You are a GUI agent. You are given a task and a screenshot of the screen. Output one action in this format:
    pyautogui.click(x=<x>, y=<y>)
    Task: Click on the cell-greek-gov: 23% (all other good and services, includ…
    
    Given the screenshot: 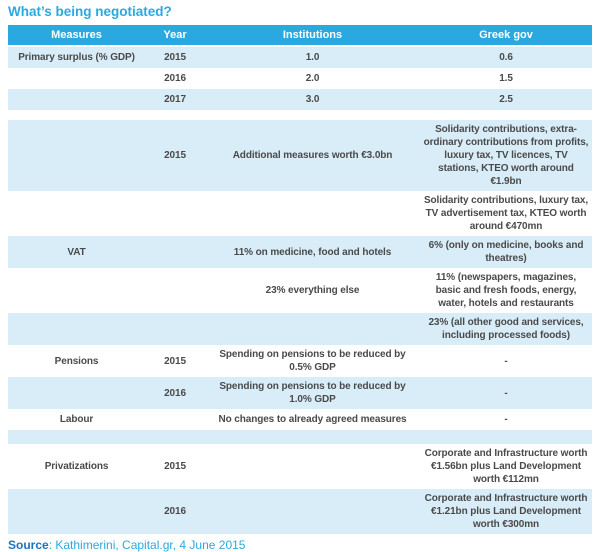 What is the action you would take?
    pyautogui.click(x=506, y=329)
    